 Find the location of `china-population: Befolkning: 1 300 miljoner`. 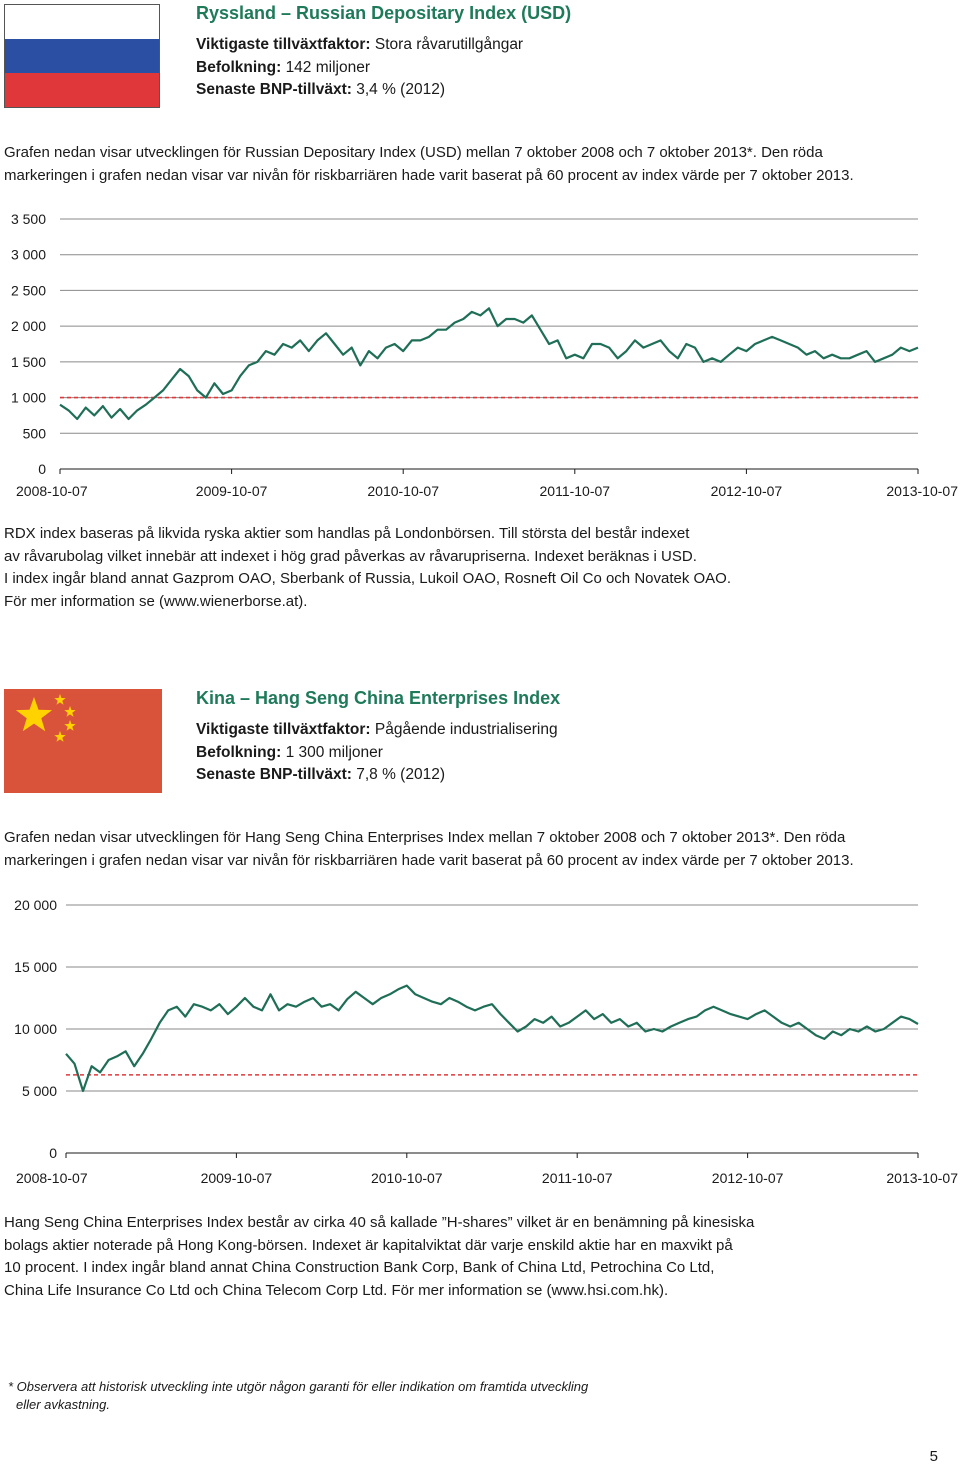

china-population: Befolkning: 1 300 miljoner is located at coordinates (377, 753).